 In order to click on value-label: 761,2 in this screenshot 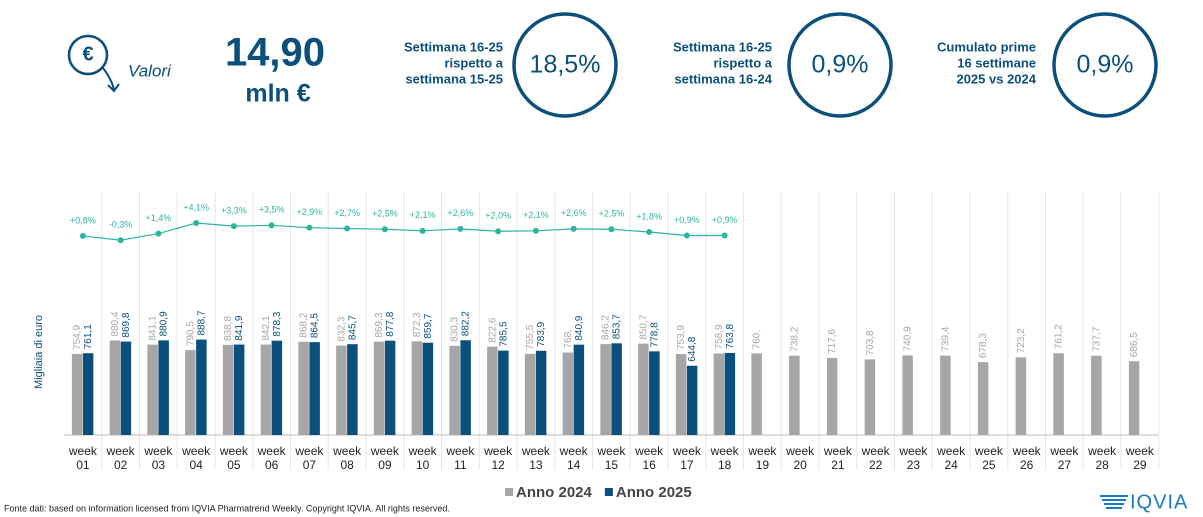, I will do `click(1059, 336)`.